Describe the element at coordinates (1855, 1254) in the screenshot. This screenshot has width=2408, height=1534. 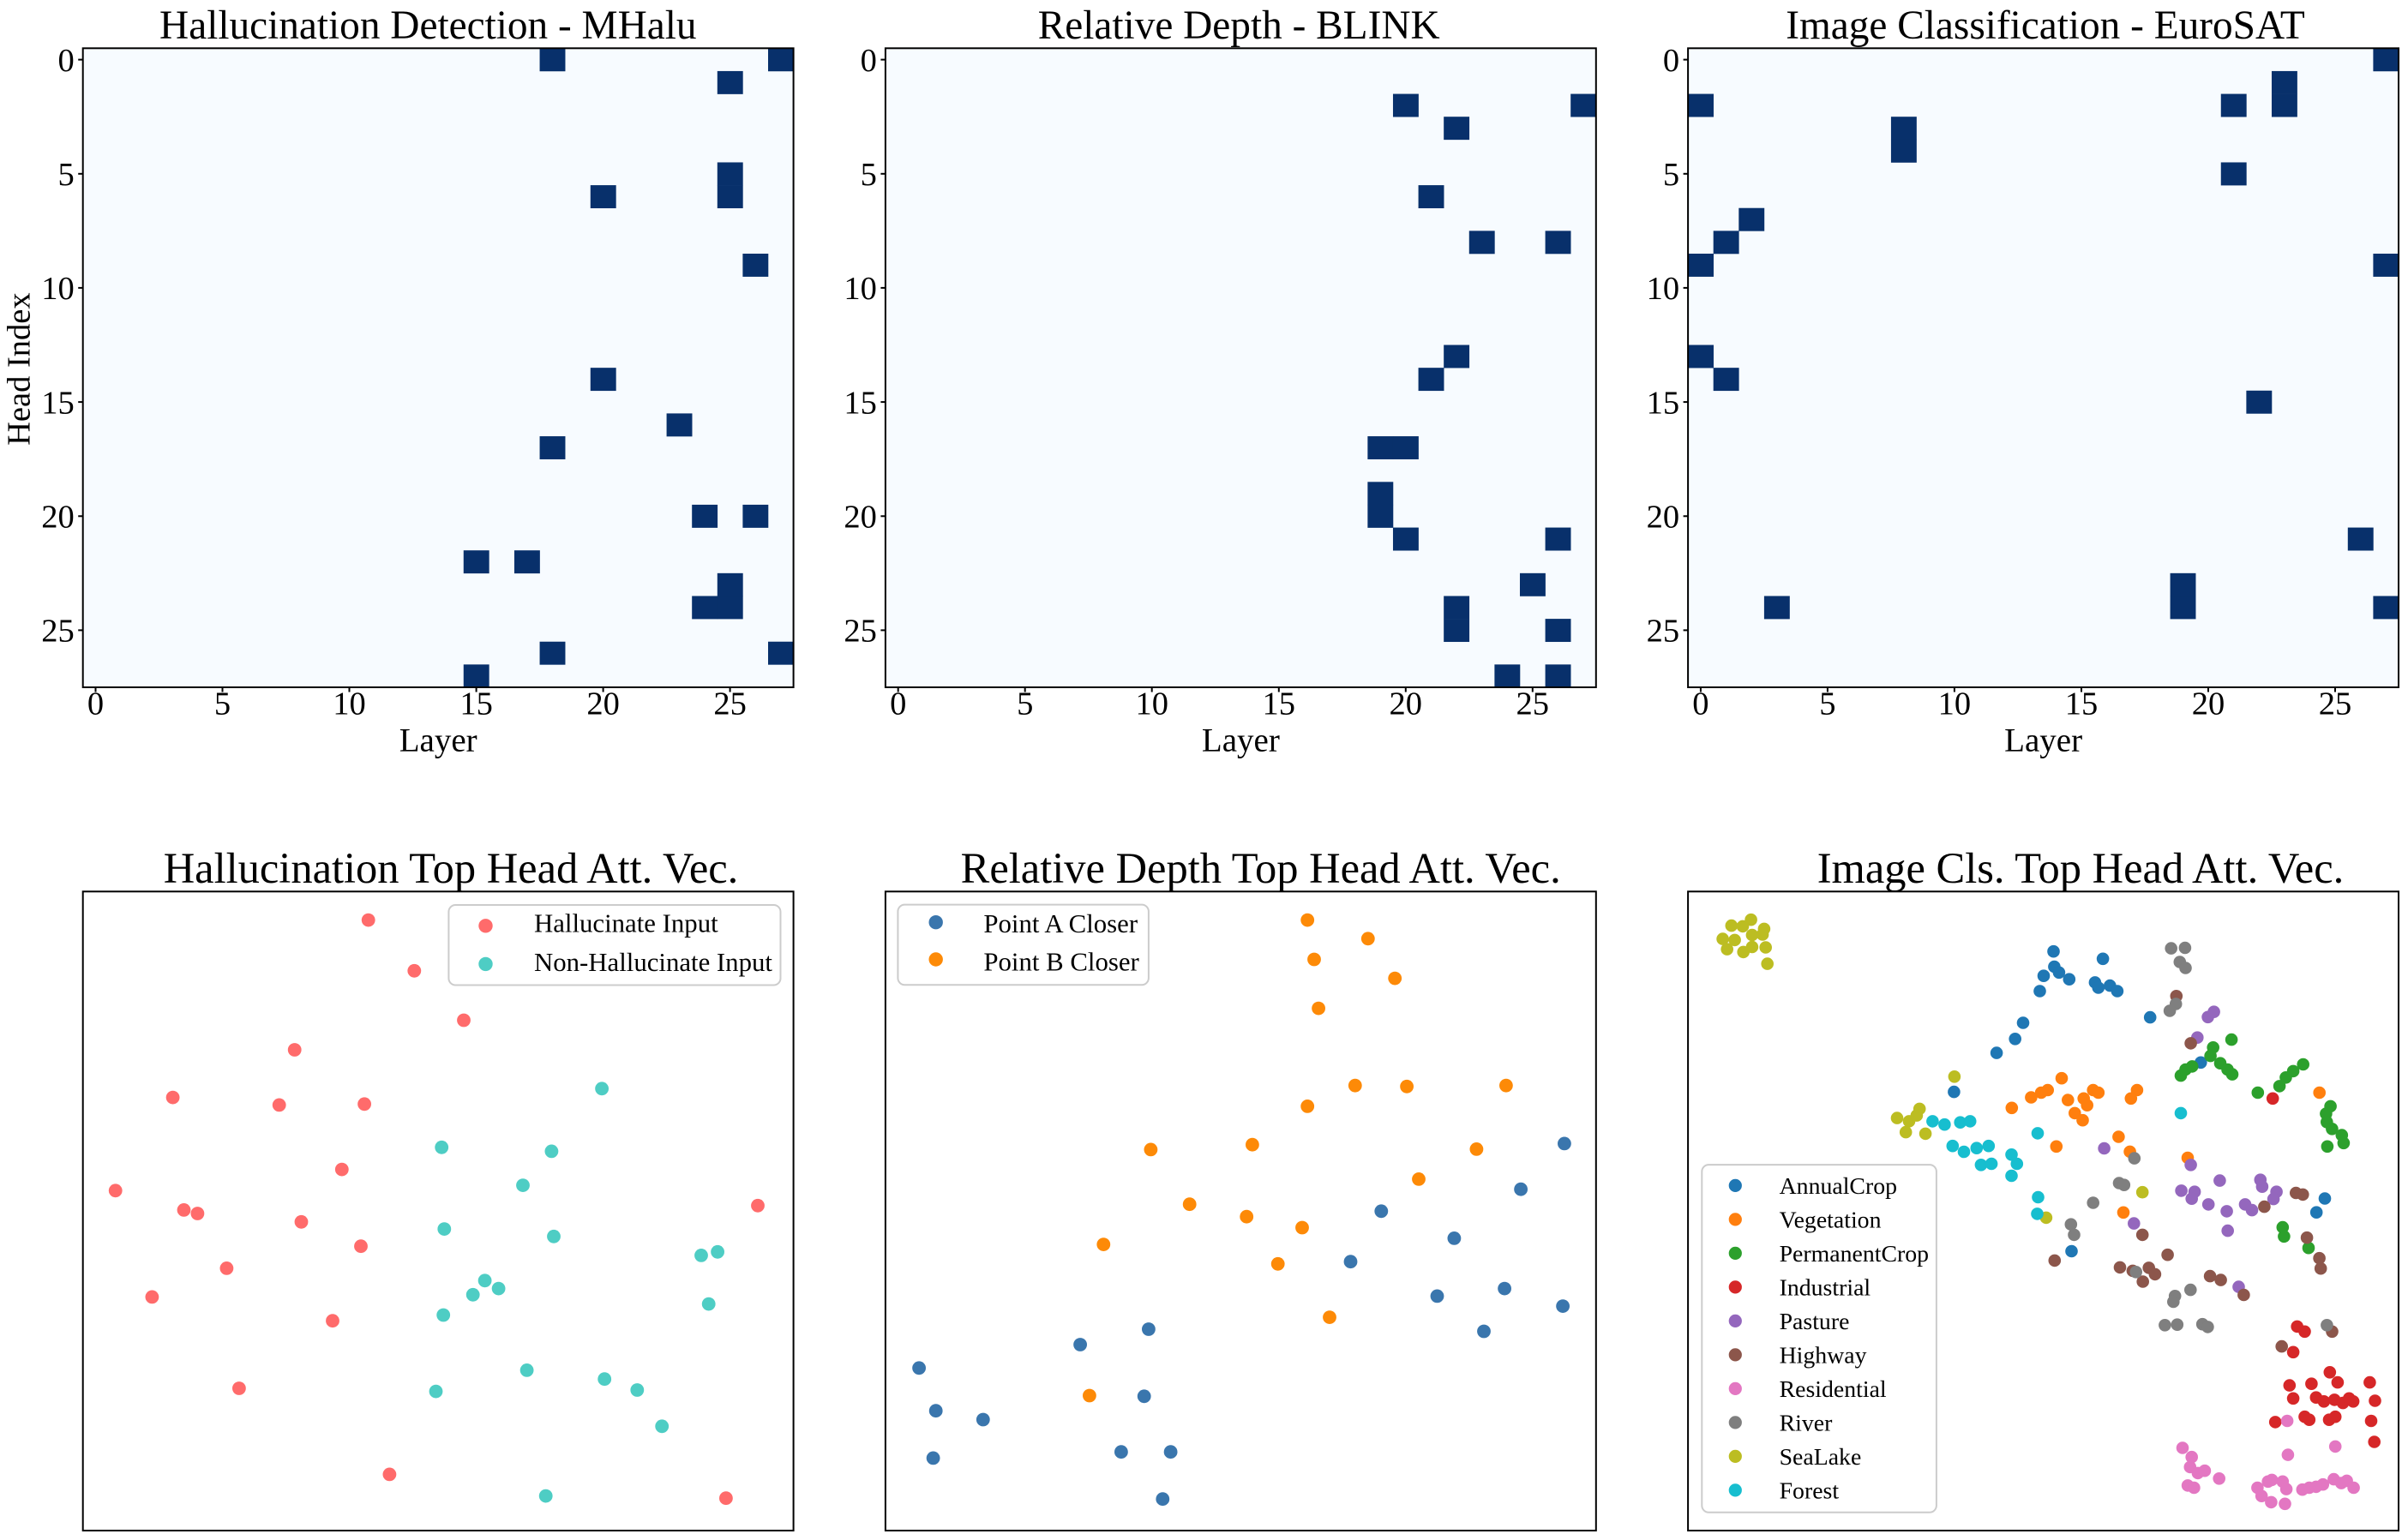
I see `svg-text: PermanentCrop` at that location.